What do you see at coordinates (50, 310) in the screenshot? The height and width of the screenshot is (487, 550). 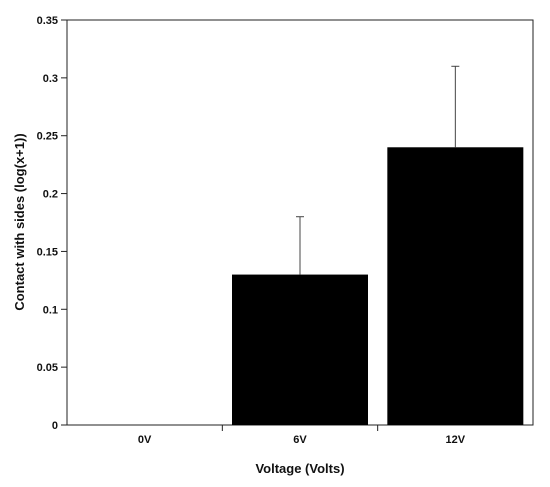 I see `y-tick-label: 0.1` at bounding box center [50, 310].